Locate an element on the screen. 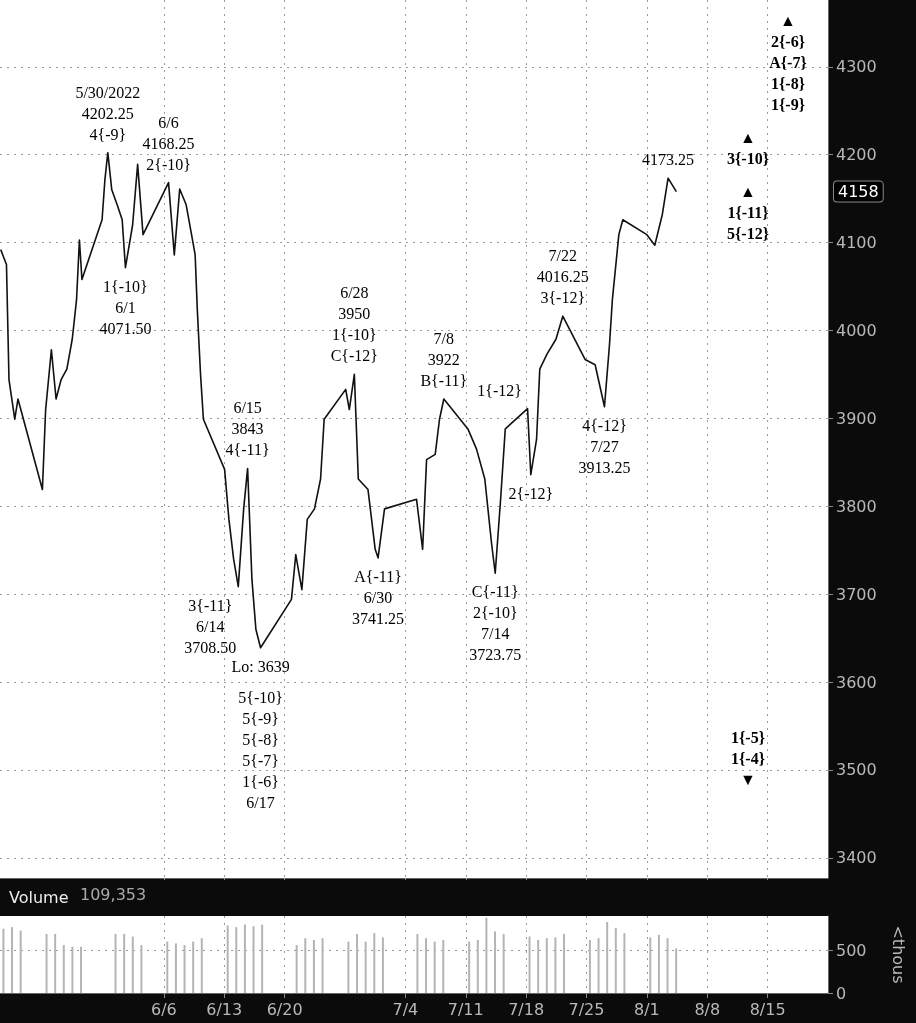 The width and height of the screenshot is (916, 1023). chart-title: Volume is located at coordinates (39, 897).